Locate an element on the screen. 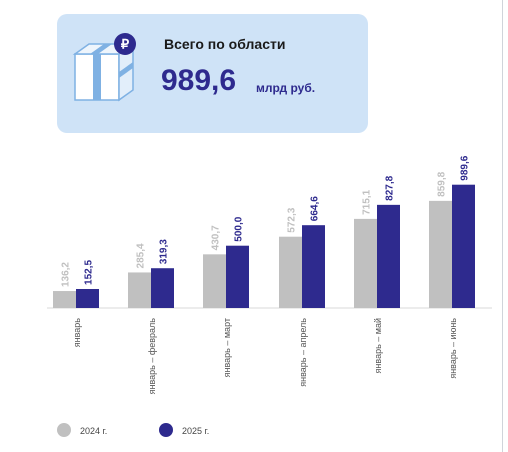 This screenshot has width=508, height=452. data-label-2025: 152,5 is located at coordinates (89, 272).